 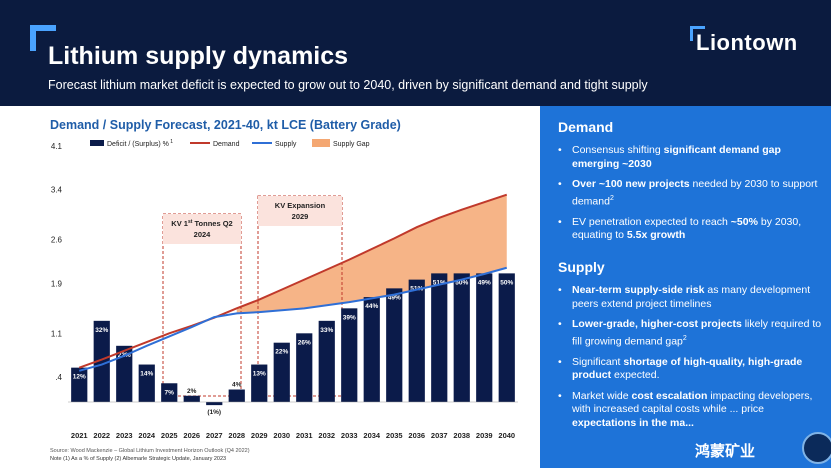 I want to click on kv-expansion-box, so click(x=300, y=211).